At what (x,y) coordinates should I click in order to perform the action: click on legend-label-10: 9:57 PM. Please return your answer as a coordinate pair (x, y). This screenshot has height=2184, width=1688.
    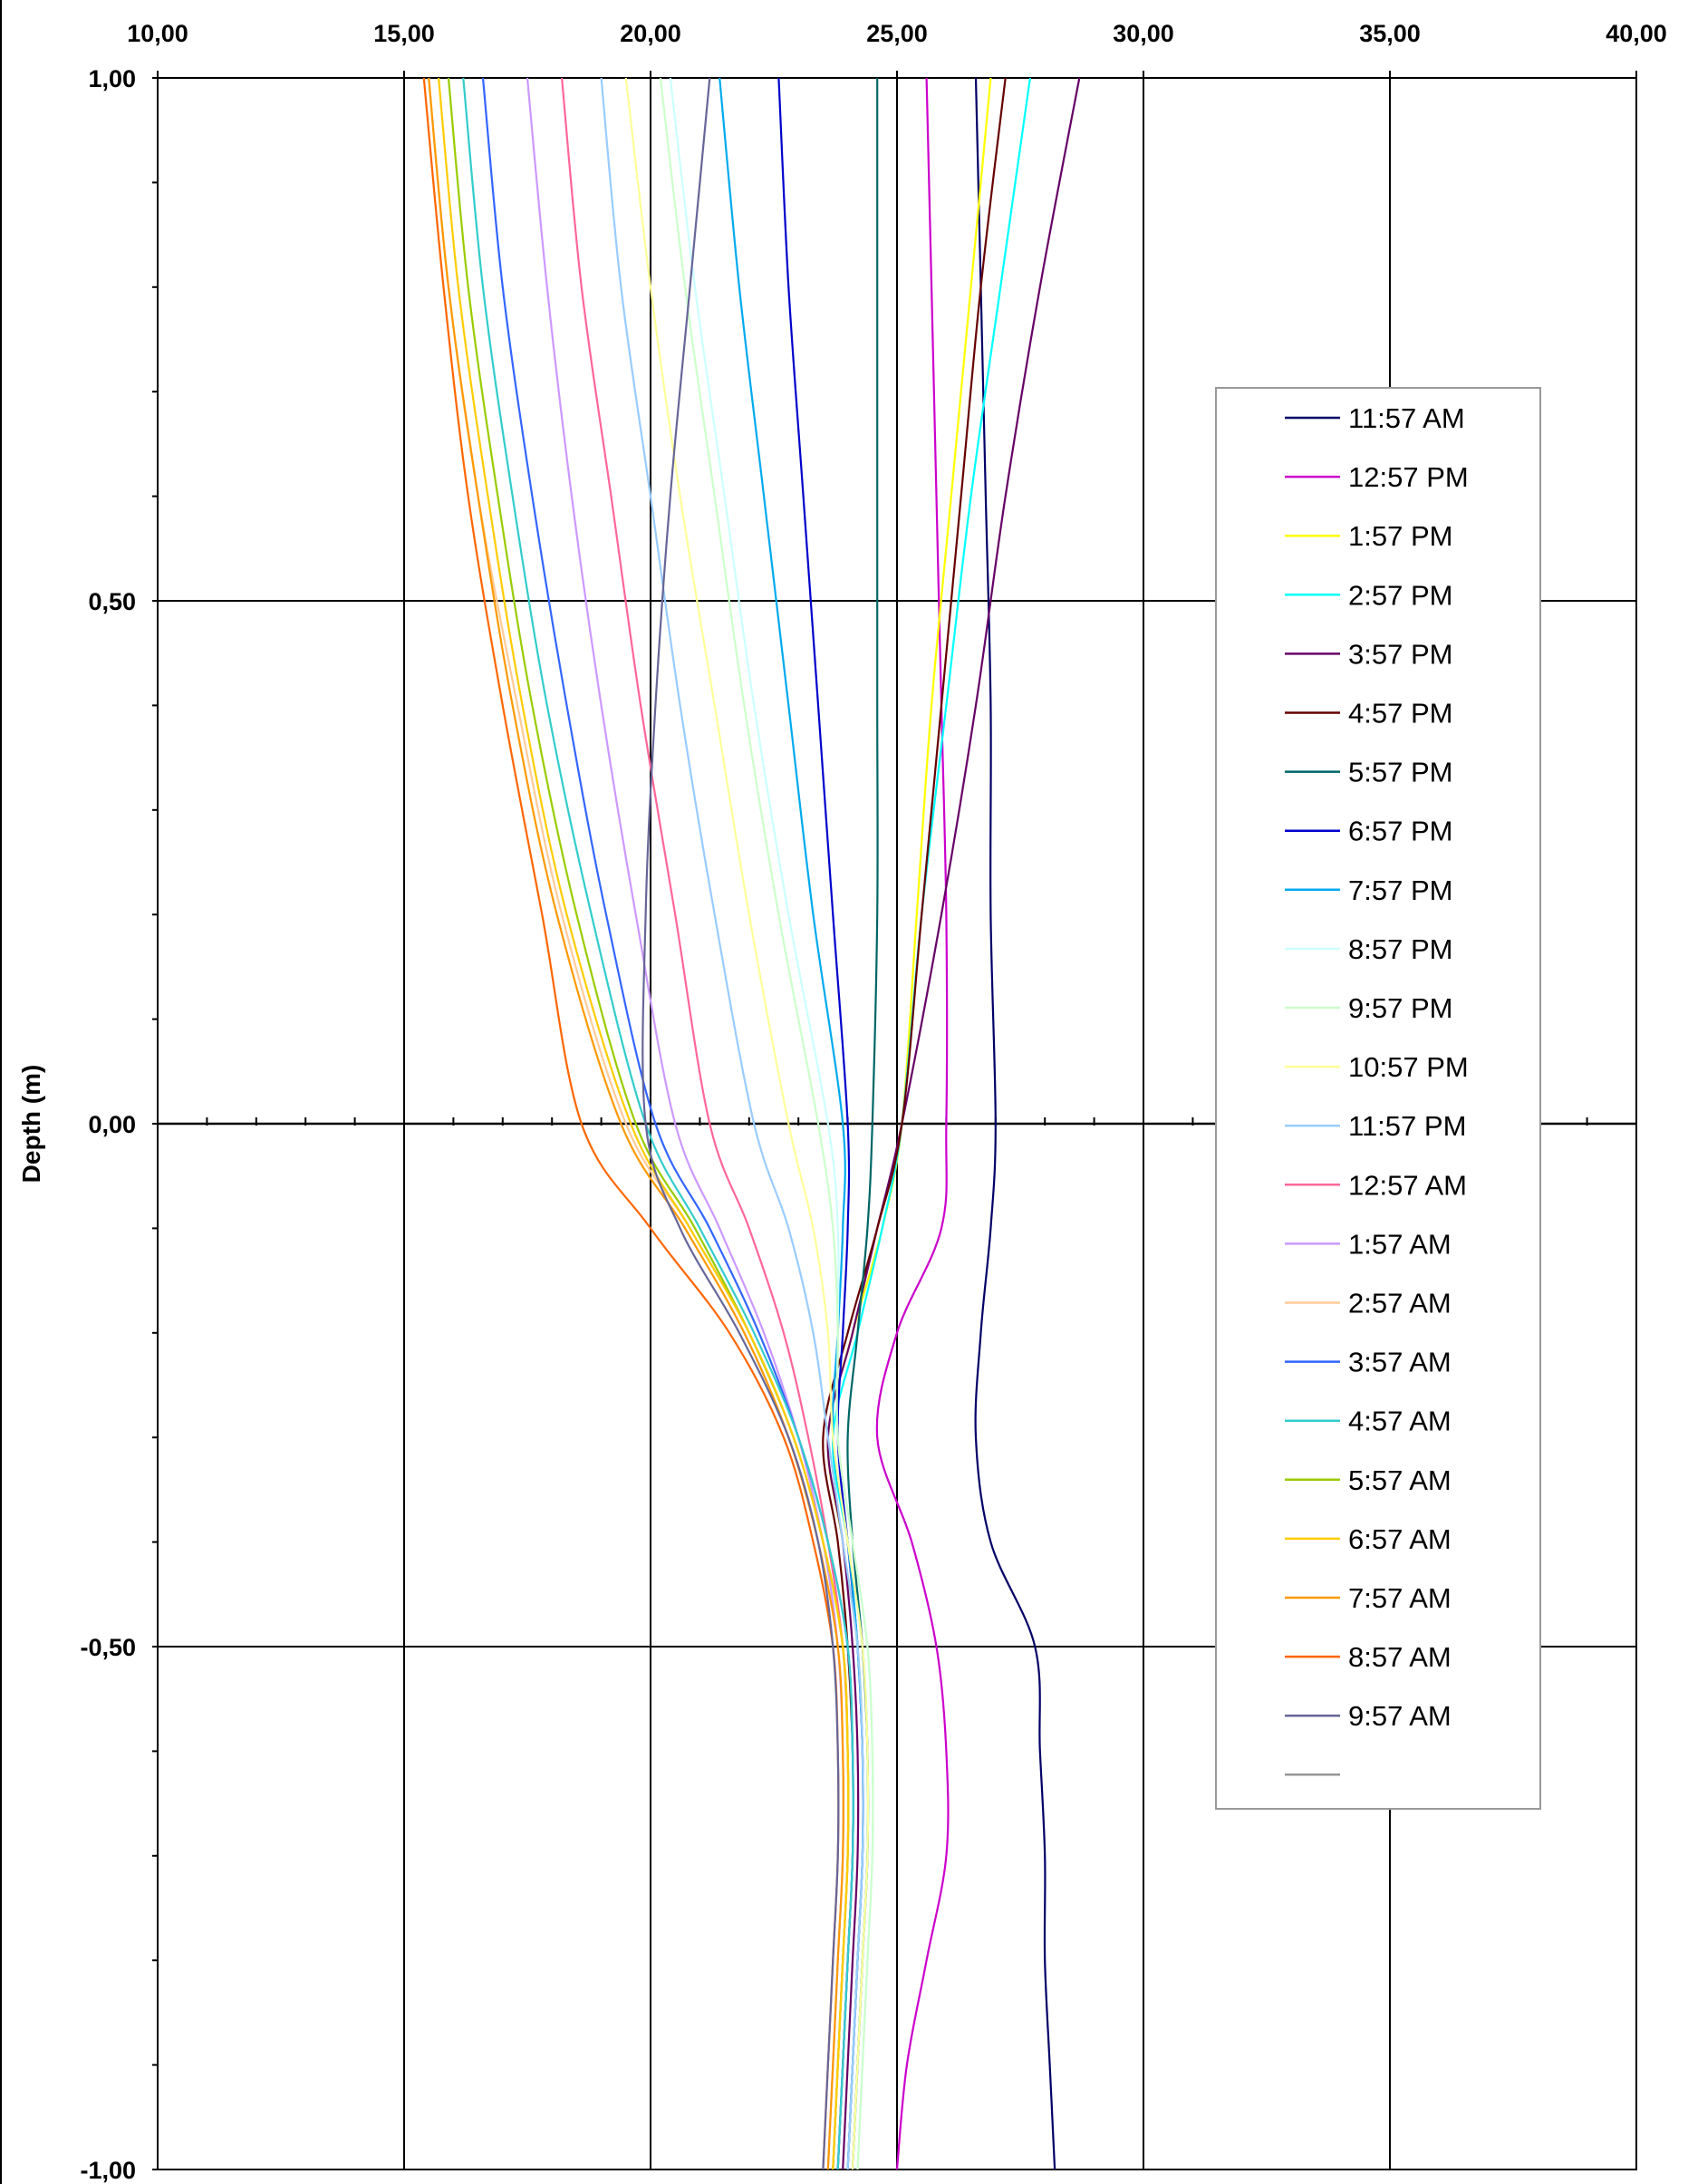
    Looking at the image, I should click on (1400, 1008).